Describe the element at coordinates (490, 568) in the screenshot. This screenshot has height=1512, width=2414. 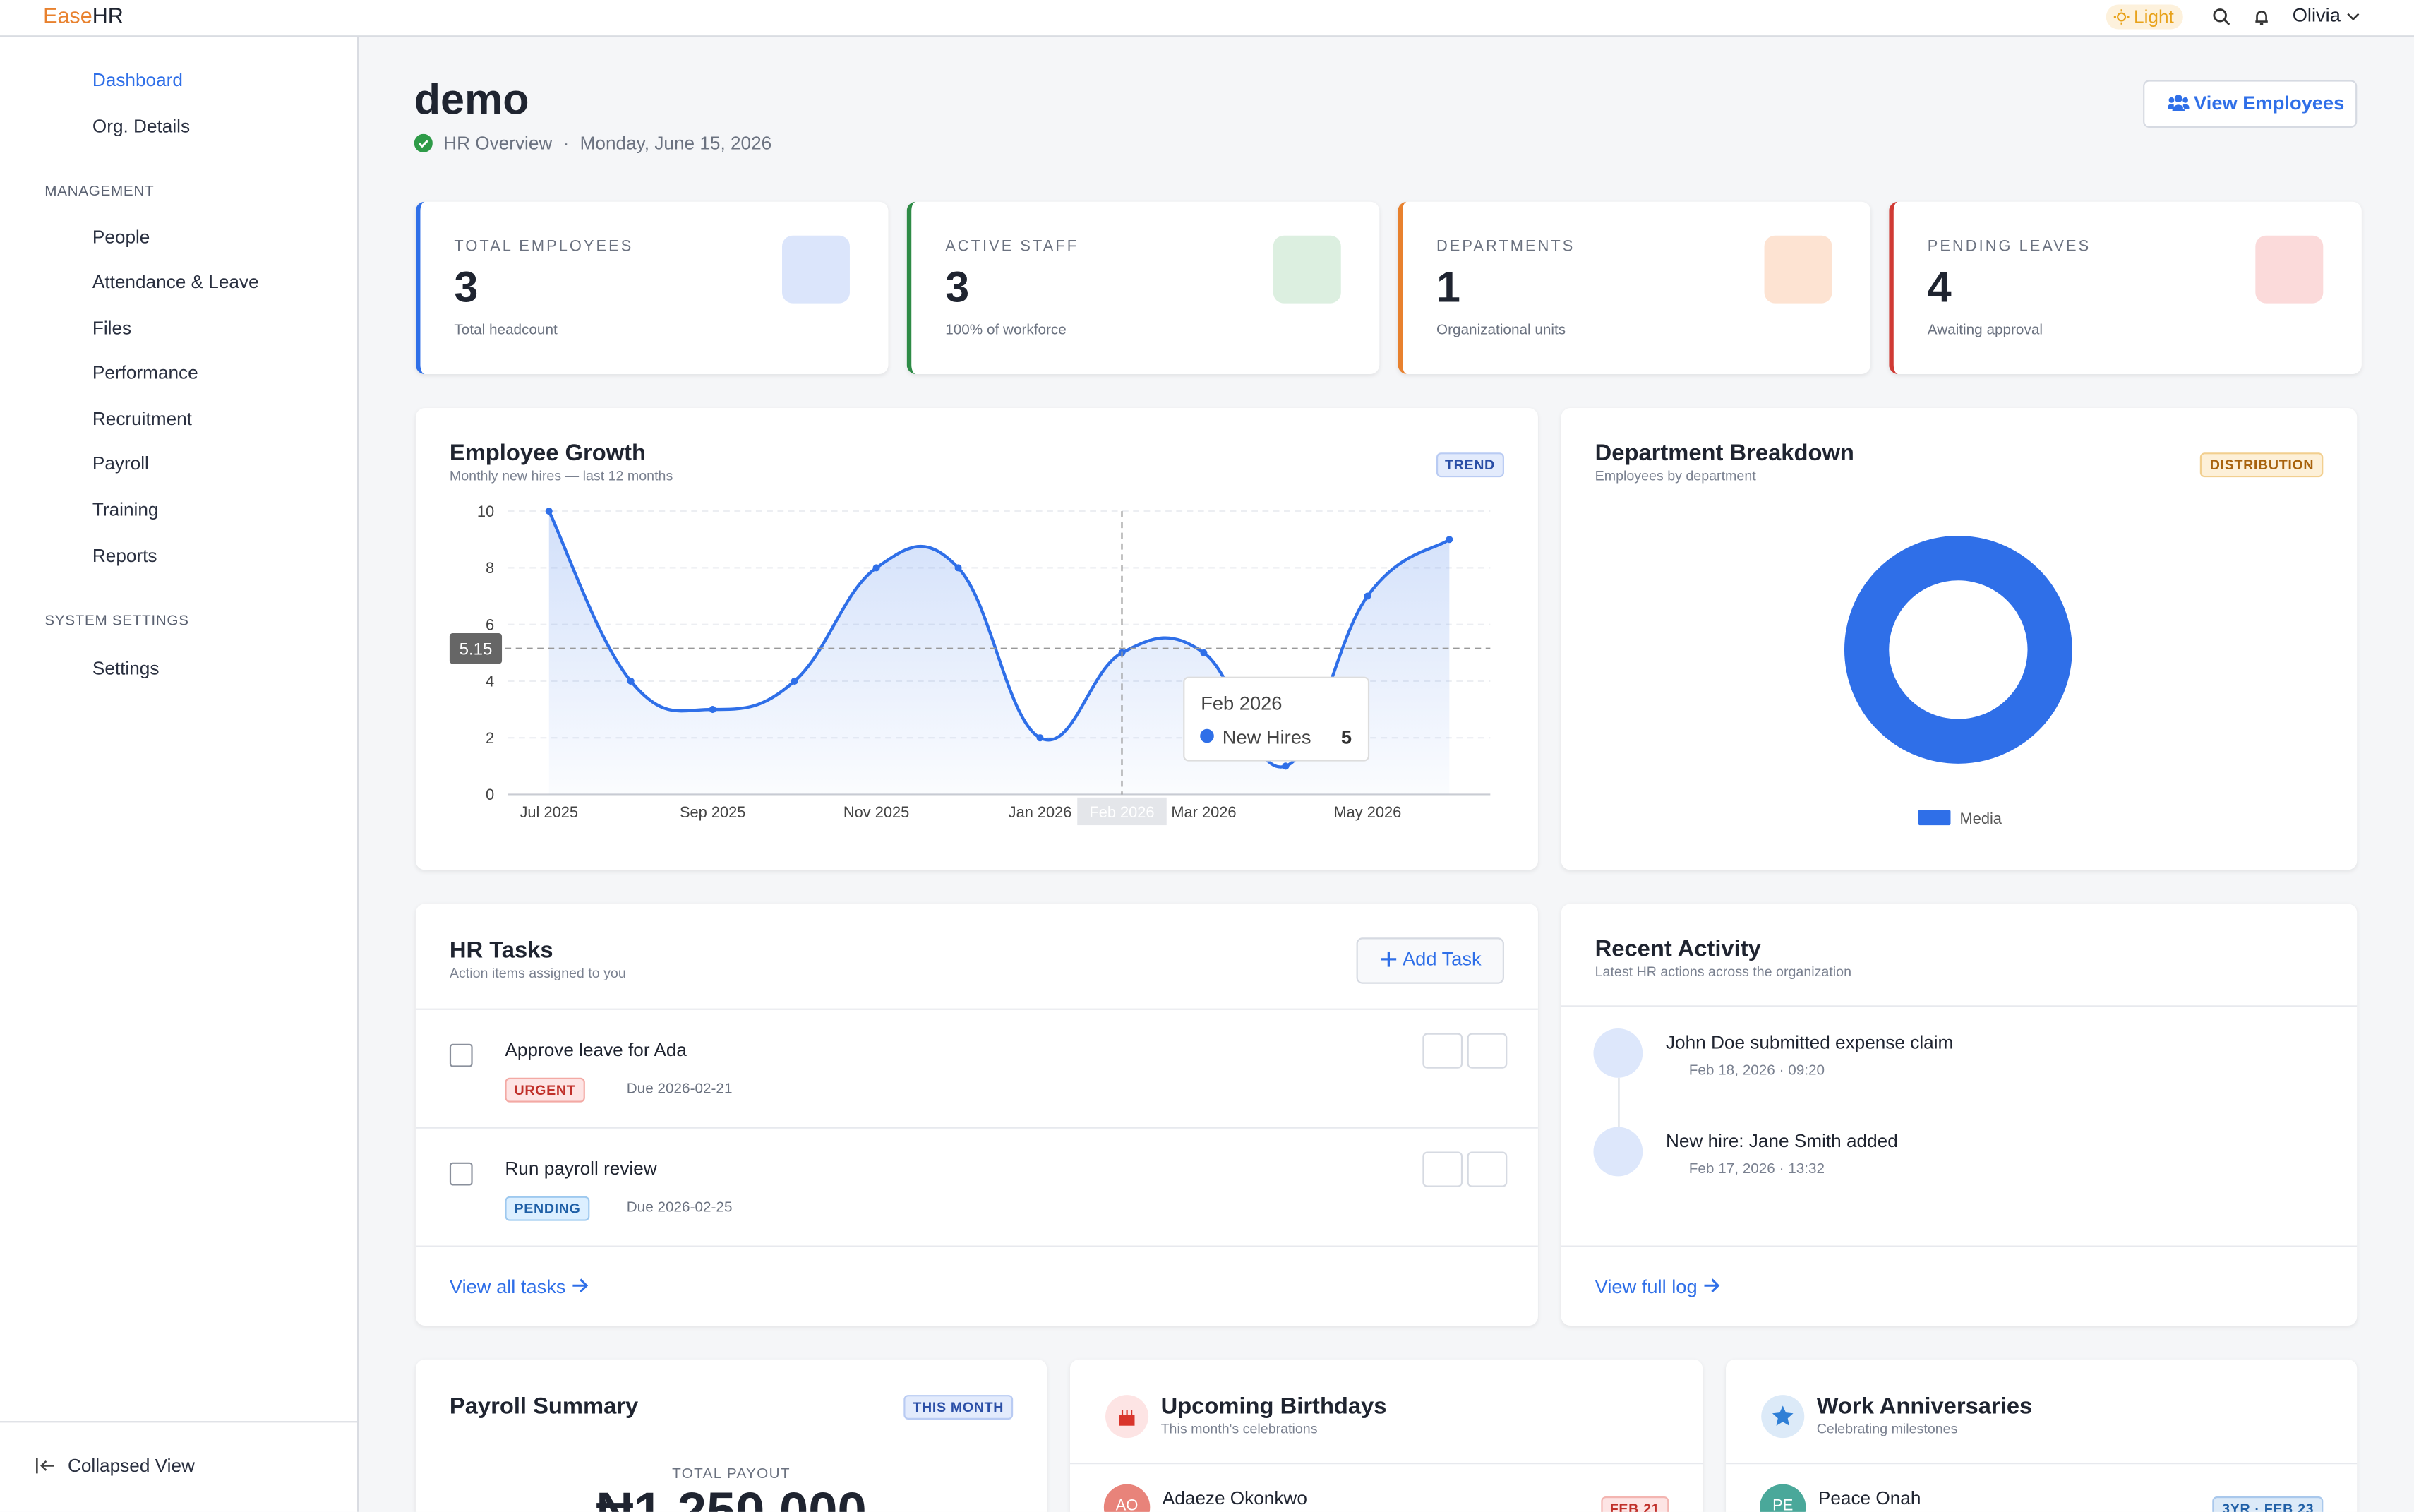
I see `y-tick-label: 8` at that location.